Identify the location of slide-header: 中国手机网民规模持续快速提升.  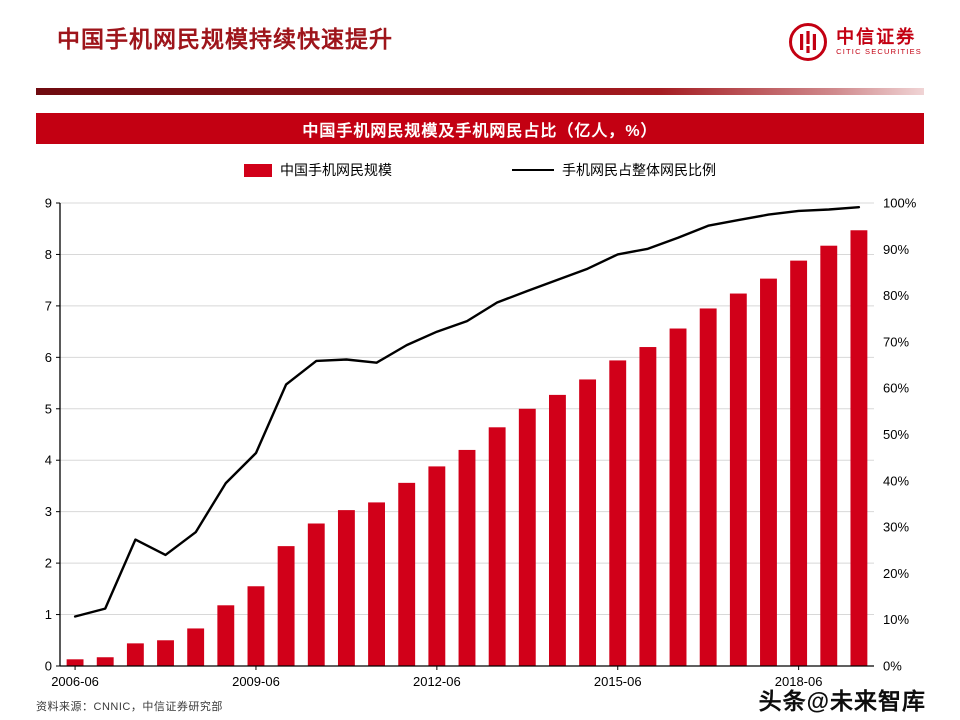
(225, 37).